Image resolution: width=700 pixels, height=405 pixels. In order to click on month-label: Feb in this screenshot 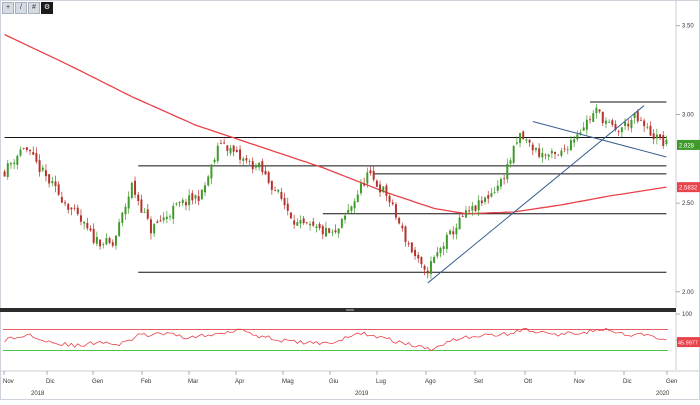, I will do `click(146, 382)`.